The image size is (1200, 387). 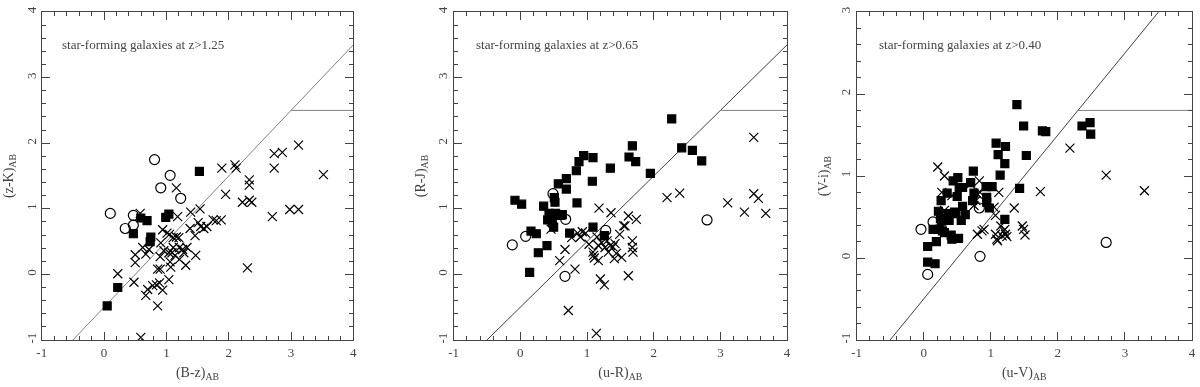 I want to click on text: star-forming galaxies at z>1.25, so click(x=143, y=44).